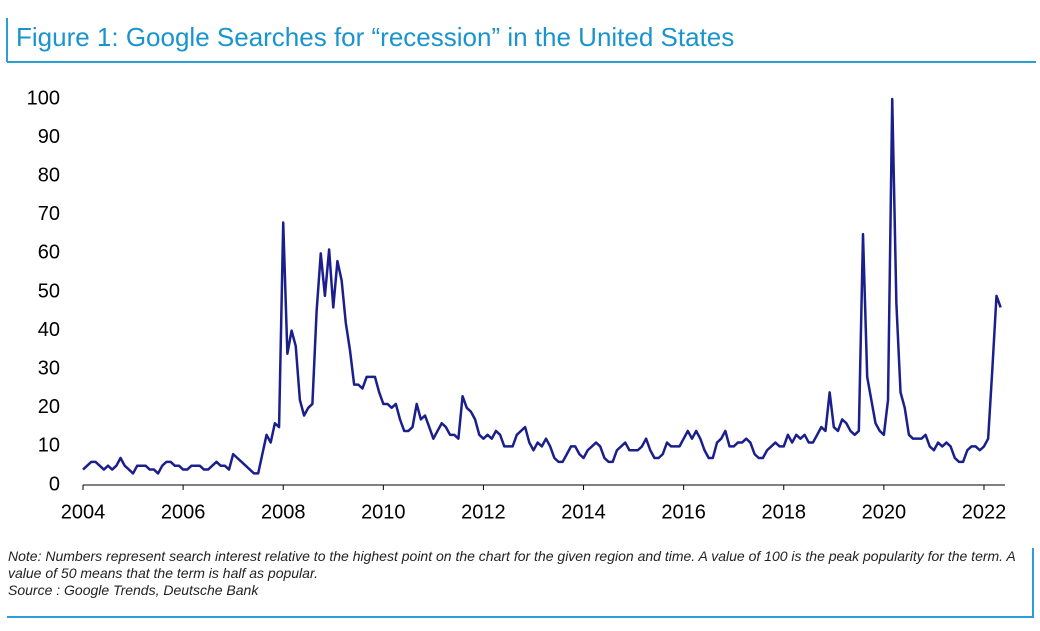 The height and width of the screenshot is (631, 1040). What do you see at coordinates (984, 512) in the screenshot?
I see `x-tick-label: 2022` at bounding box center [984, 512].